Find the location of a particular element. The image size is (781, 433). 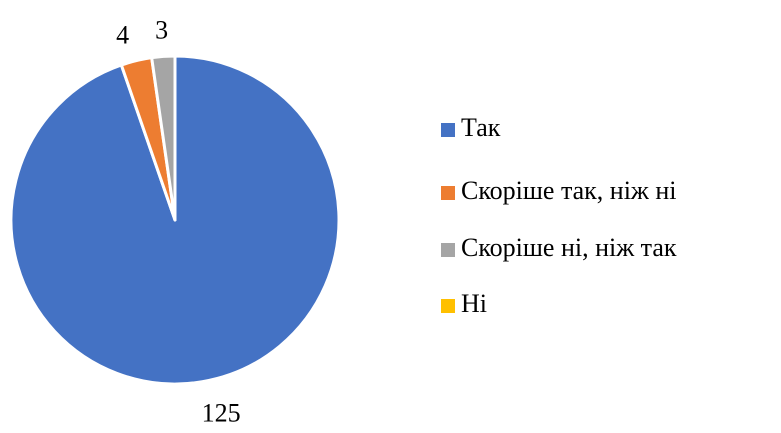

legend-label: Ні is located at coordinates (474, 303).